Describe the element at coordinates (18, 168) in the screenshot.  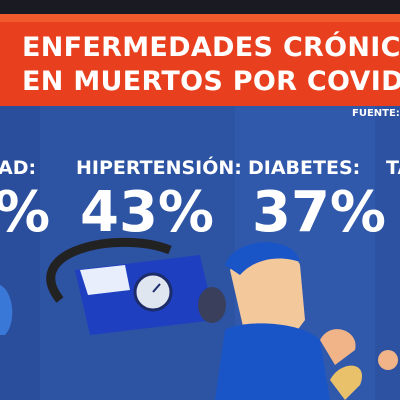
I see `stat-label: AD:` at that location.